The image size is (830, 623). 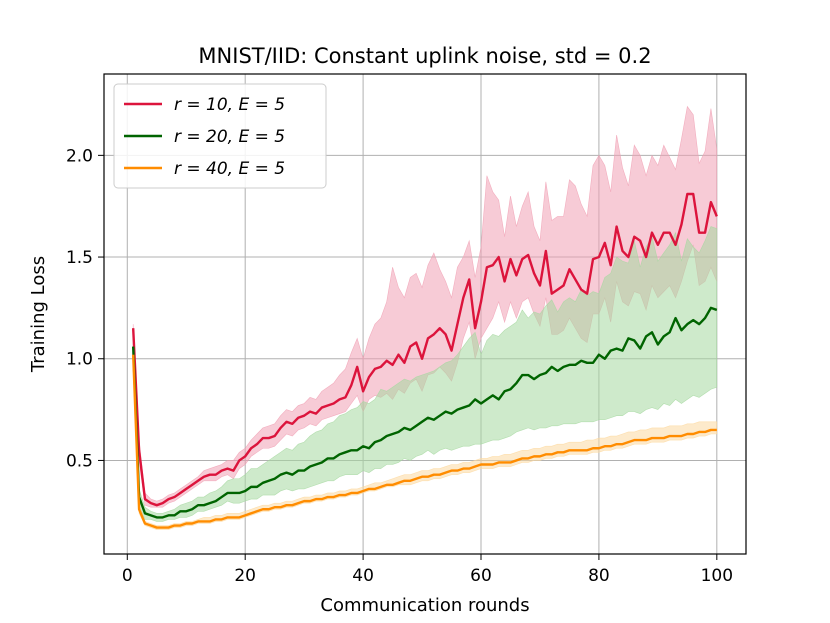 What do you see at coordinates (599, 576) in the screenshot?
I see `x-tick-label: 80` at bounding box center [599, 576].